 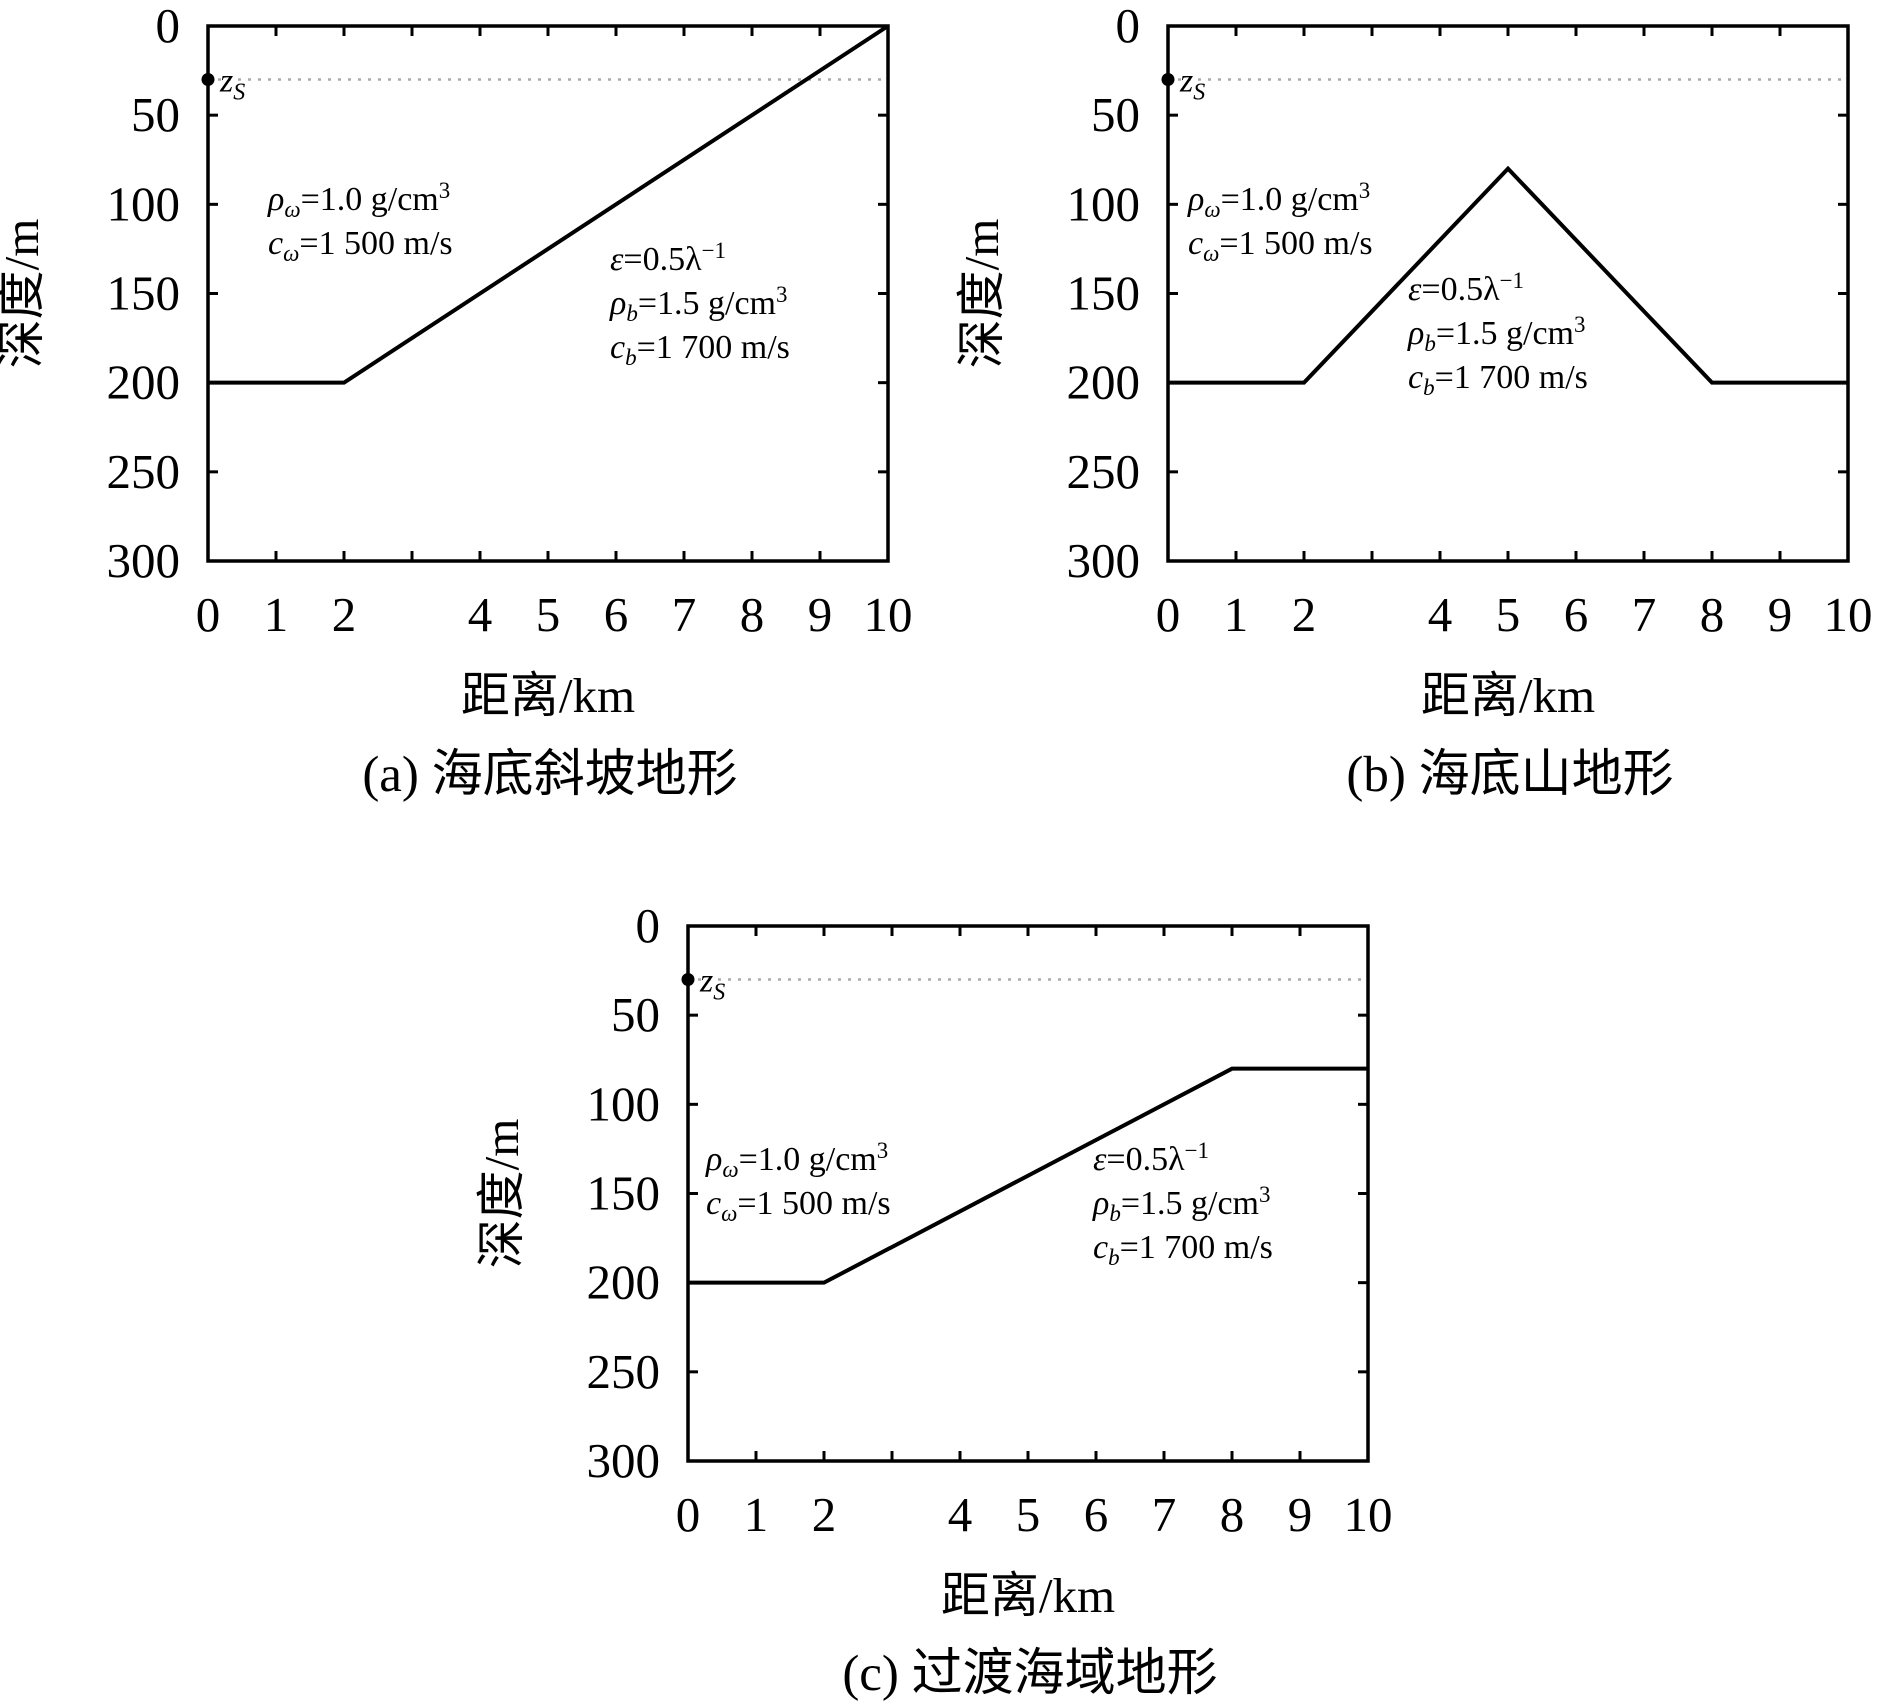 I want to click on eps-superscript: −1, so click(x=714, y=250).